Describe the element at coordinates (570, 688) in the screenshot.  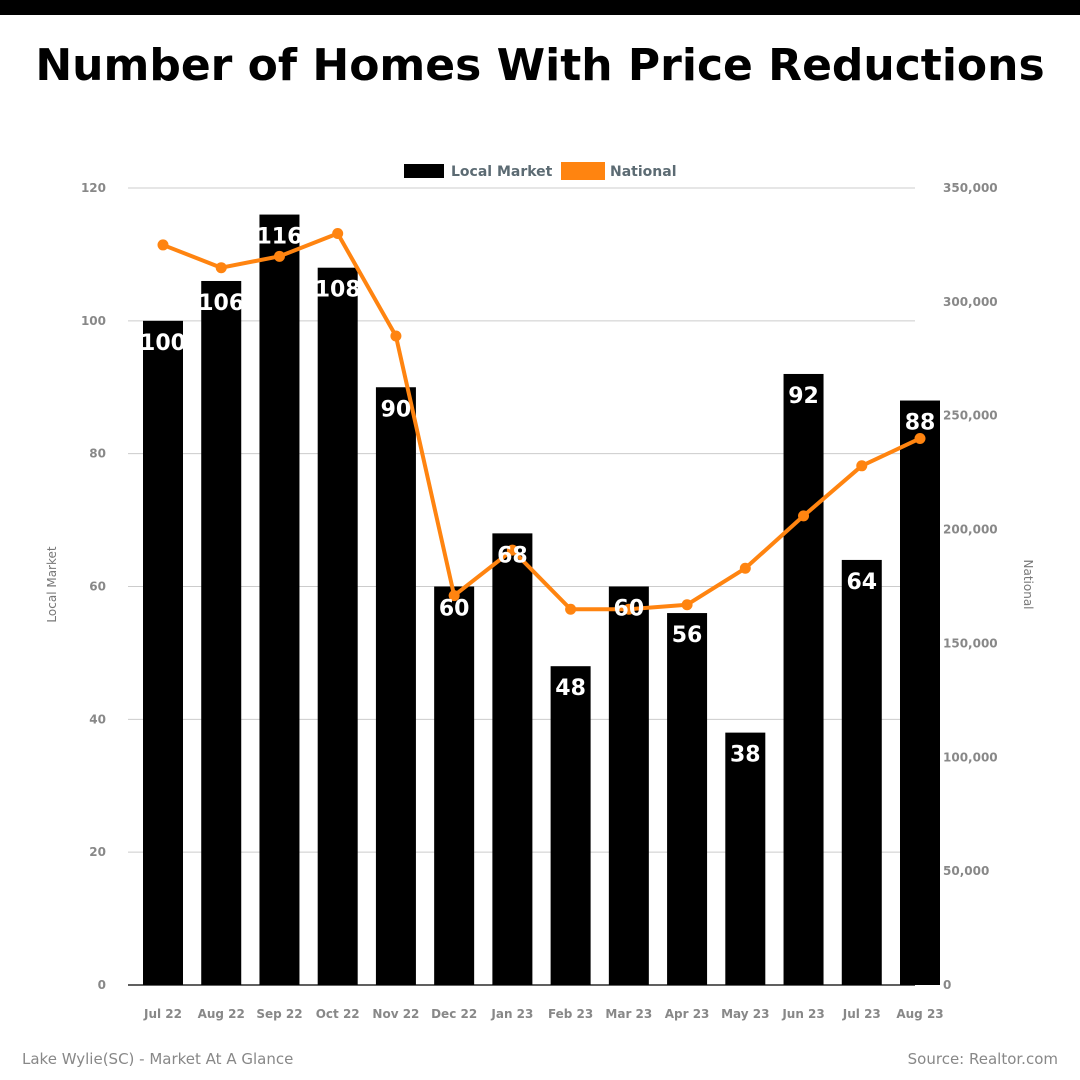
I see `bar-data-label: 48` at that location.